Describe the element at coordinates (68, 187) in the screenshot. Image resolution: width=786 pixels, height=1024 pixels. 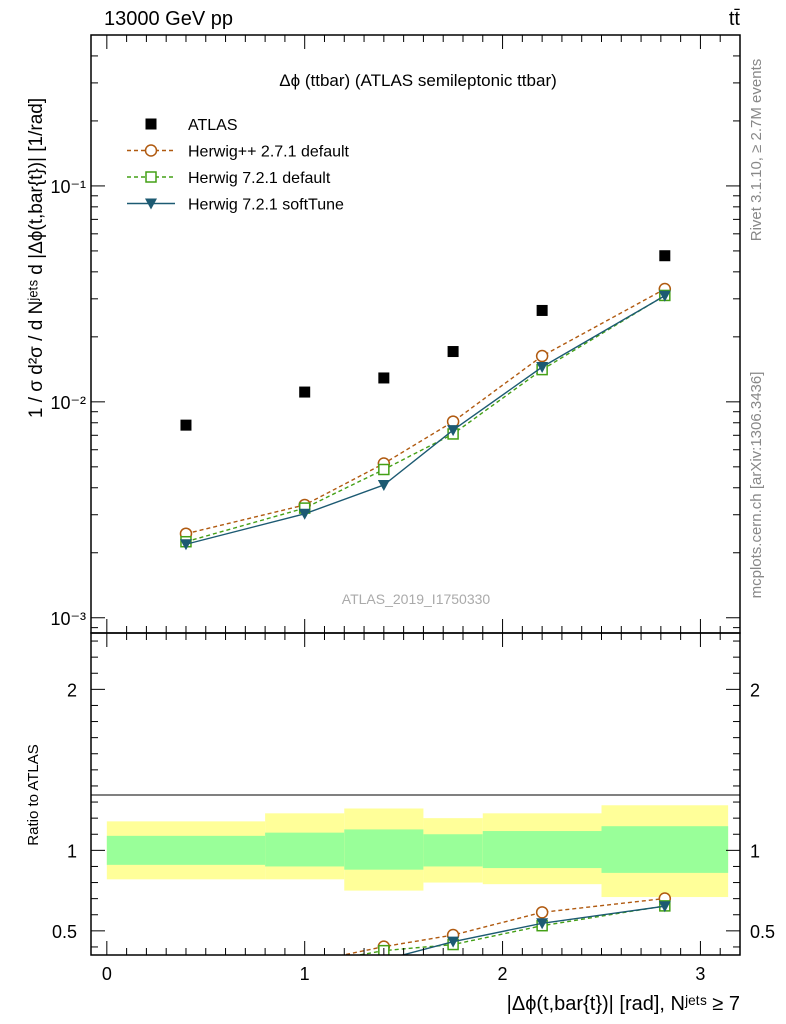
I see `y-tick-label: 10⁻¹` at that location.